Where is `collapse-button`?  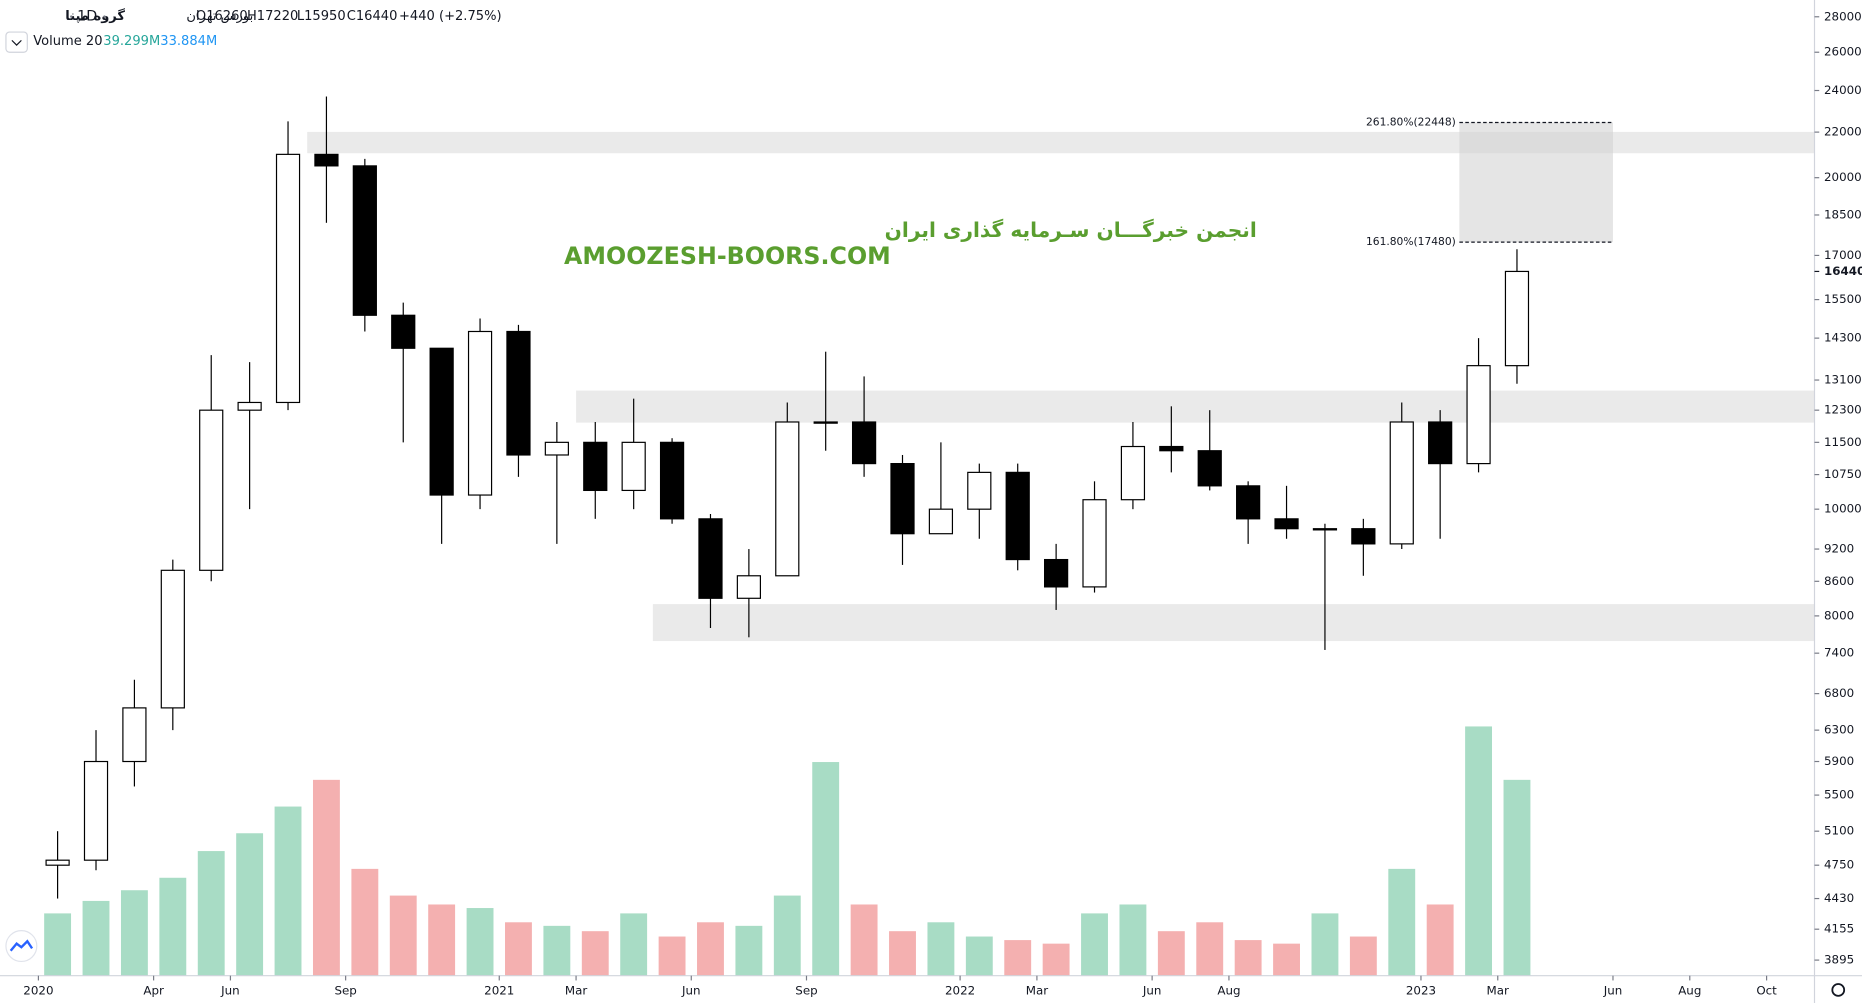 collapse-button is located at coordinates (16, 42).